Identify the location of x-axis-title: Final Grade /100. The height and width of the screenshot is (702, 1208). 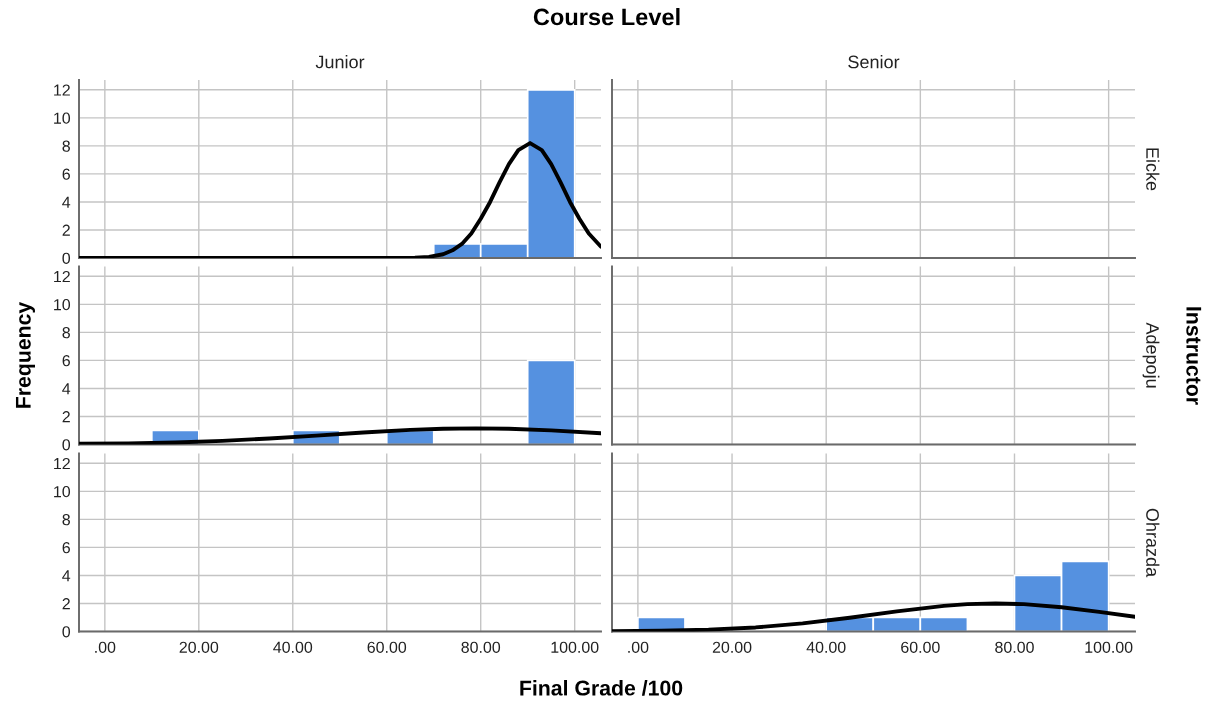
(601, 688).